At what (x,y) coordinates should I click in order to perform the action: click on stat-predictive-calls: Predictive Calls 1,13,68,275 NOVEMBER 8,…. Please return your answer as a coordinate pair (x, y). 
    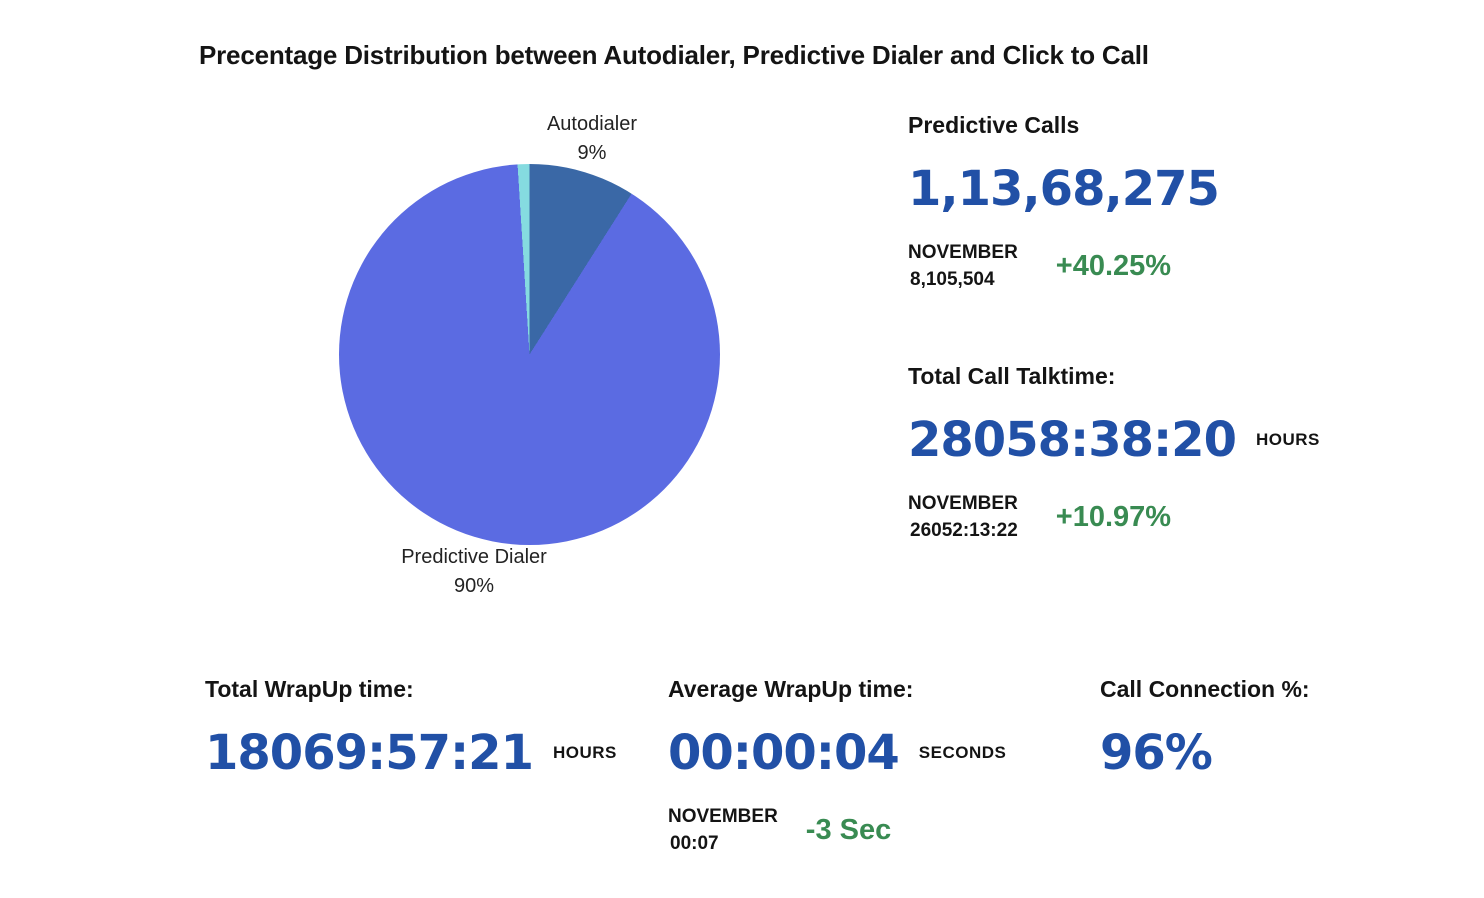
    Looking at the image, I should click on (1064, 202).